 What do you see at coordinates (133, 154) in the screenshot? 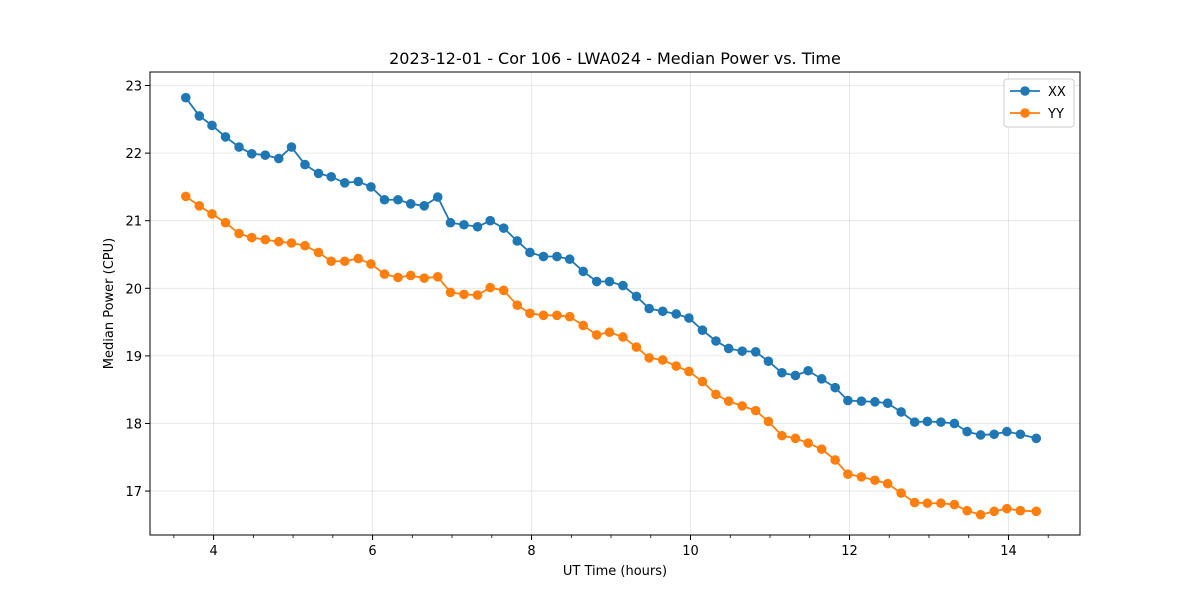
I see `y-tick-label: 22` at bounding box center [133, 154].